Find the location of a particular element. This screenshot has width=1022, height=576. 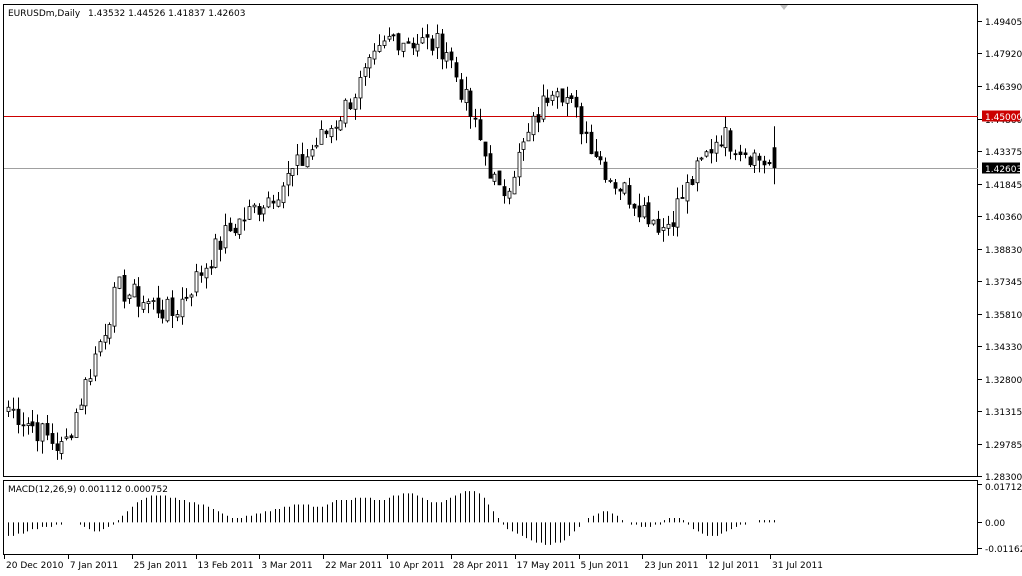

time-tick-label: 7 Jan 2011 is located at coordinates (94, 566).